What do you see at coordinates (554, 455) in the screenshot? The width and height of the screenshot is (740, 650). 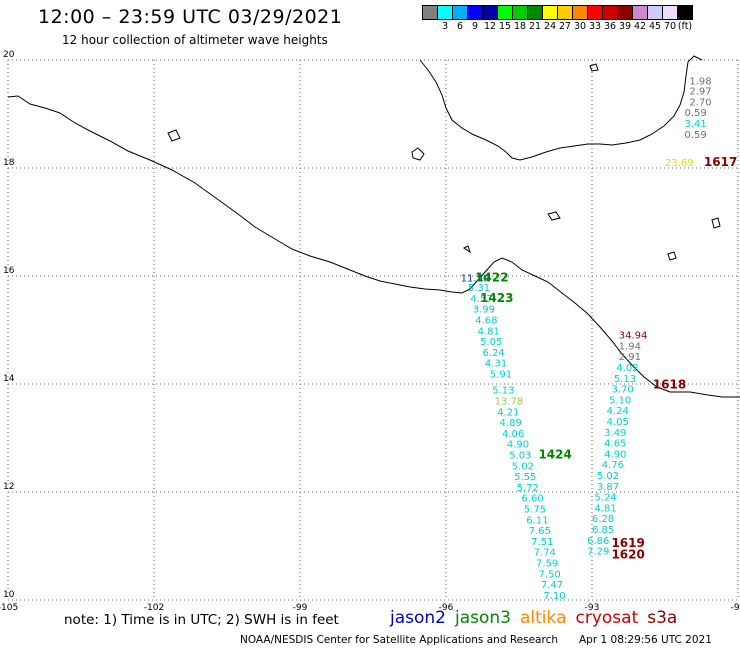 I see `pass-number: 1424` at bounding box center [554, 455].